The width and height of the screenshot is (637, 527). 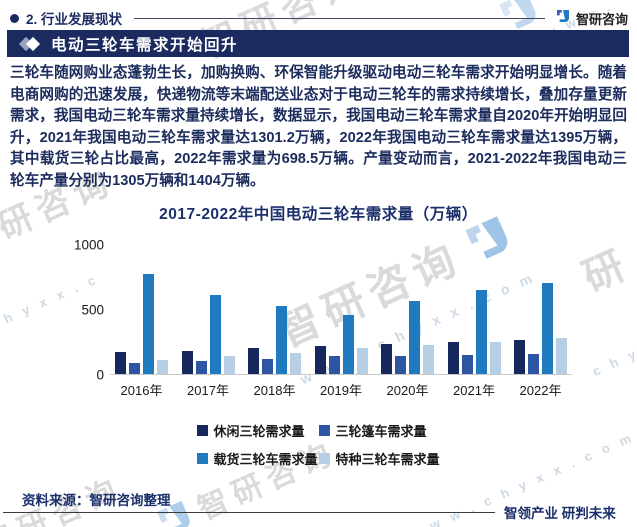 I want to click on bar-休闲三轮需求量-2019年, so click(x=320, y=359).